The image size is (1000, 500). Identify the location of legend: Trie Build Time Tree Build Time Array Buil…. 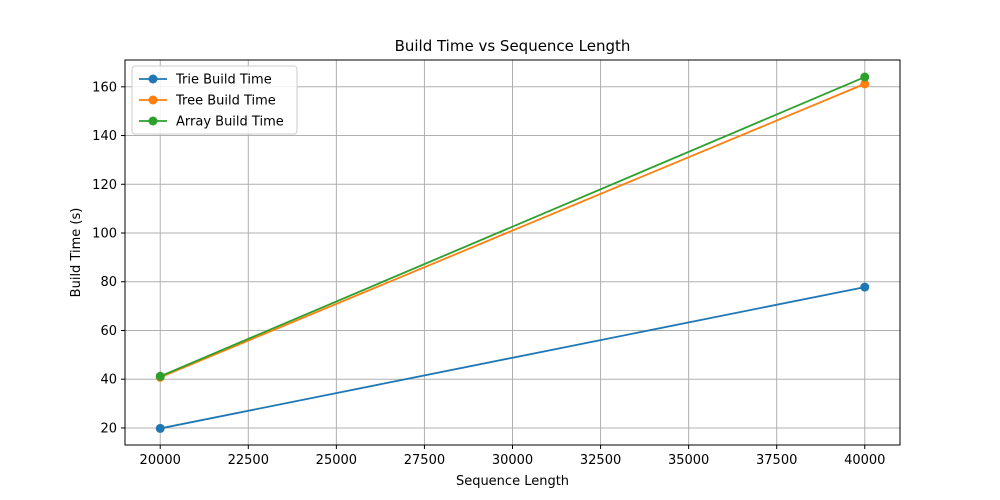
(214, 100).